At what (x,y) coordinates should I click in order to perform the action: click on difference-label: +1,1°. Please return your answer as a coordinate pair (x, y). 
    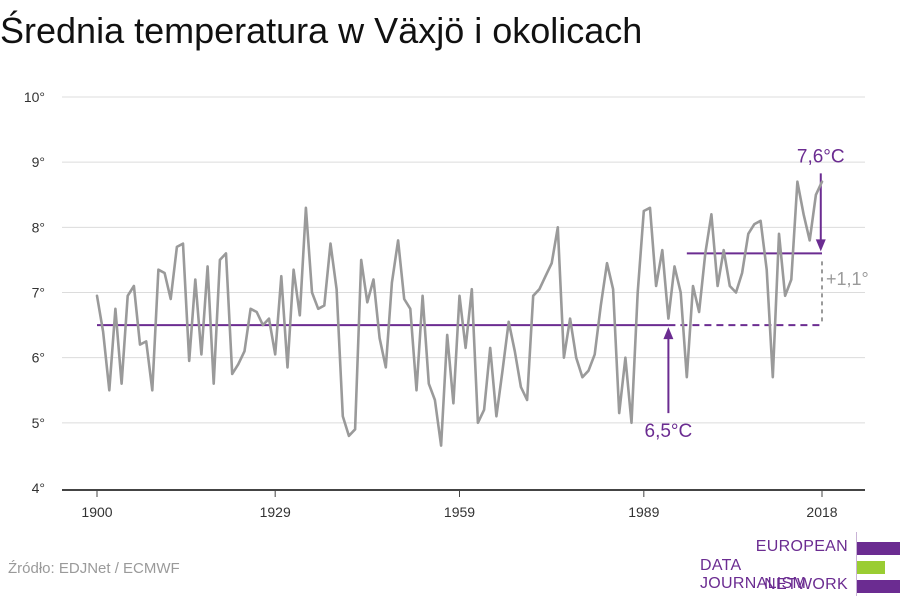
    Looking at the image, I should click on (847, 279).